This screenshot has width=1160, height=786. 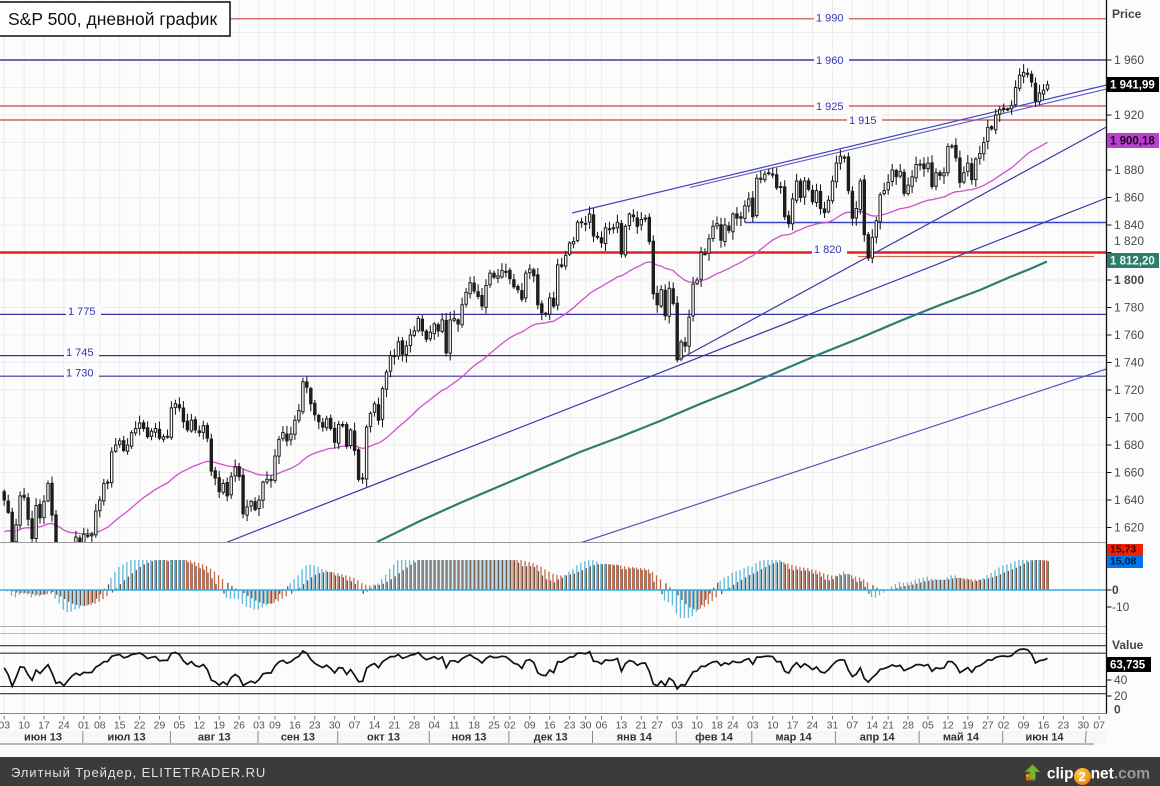 What do you see at coordinates (1121, 696) in the screenshot?
I see `svg-text: 20` at bounding box center [1121, 696].